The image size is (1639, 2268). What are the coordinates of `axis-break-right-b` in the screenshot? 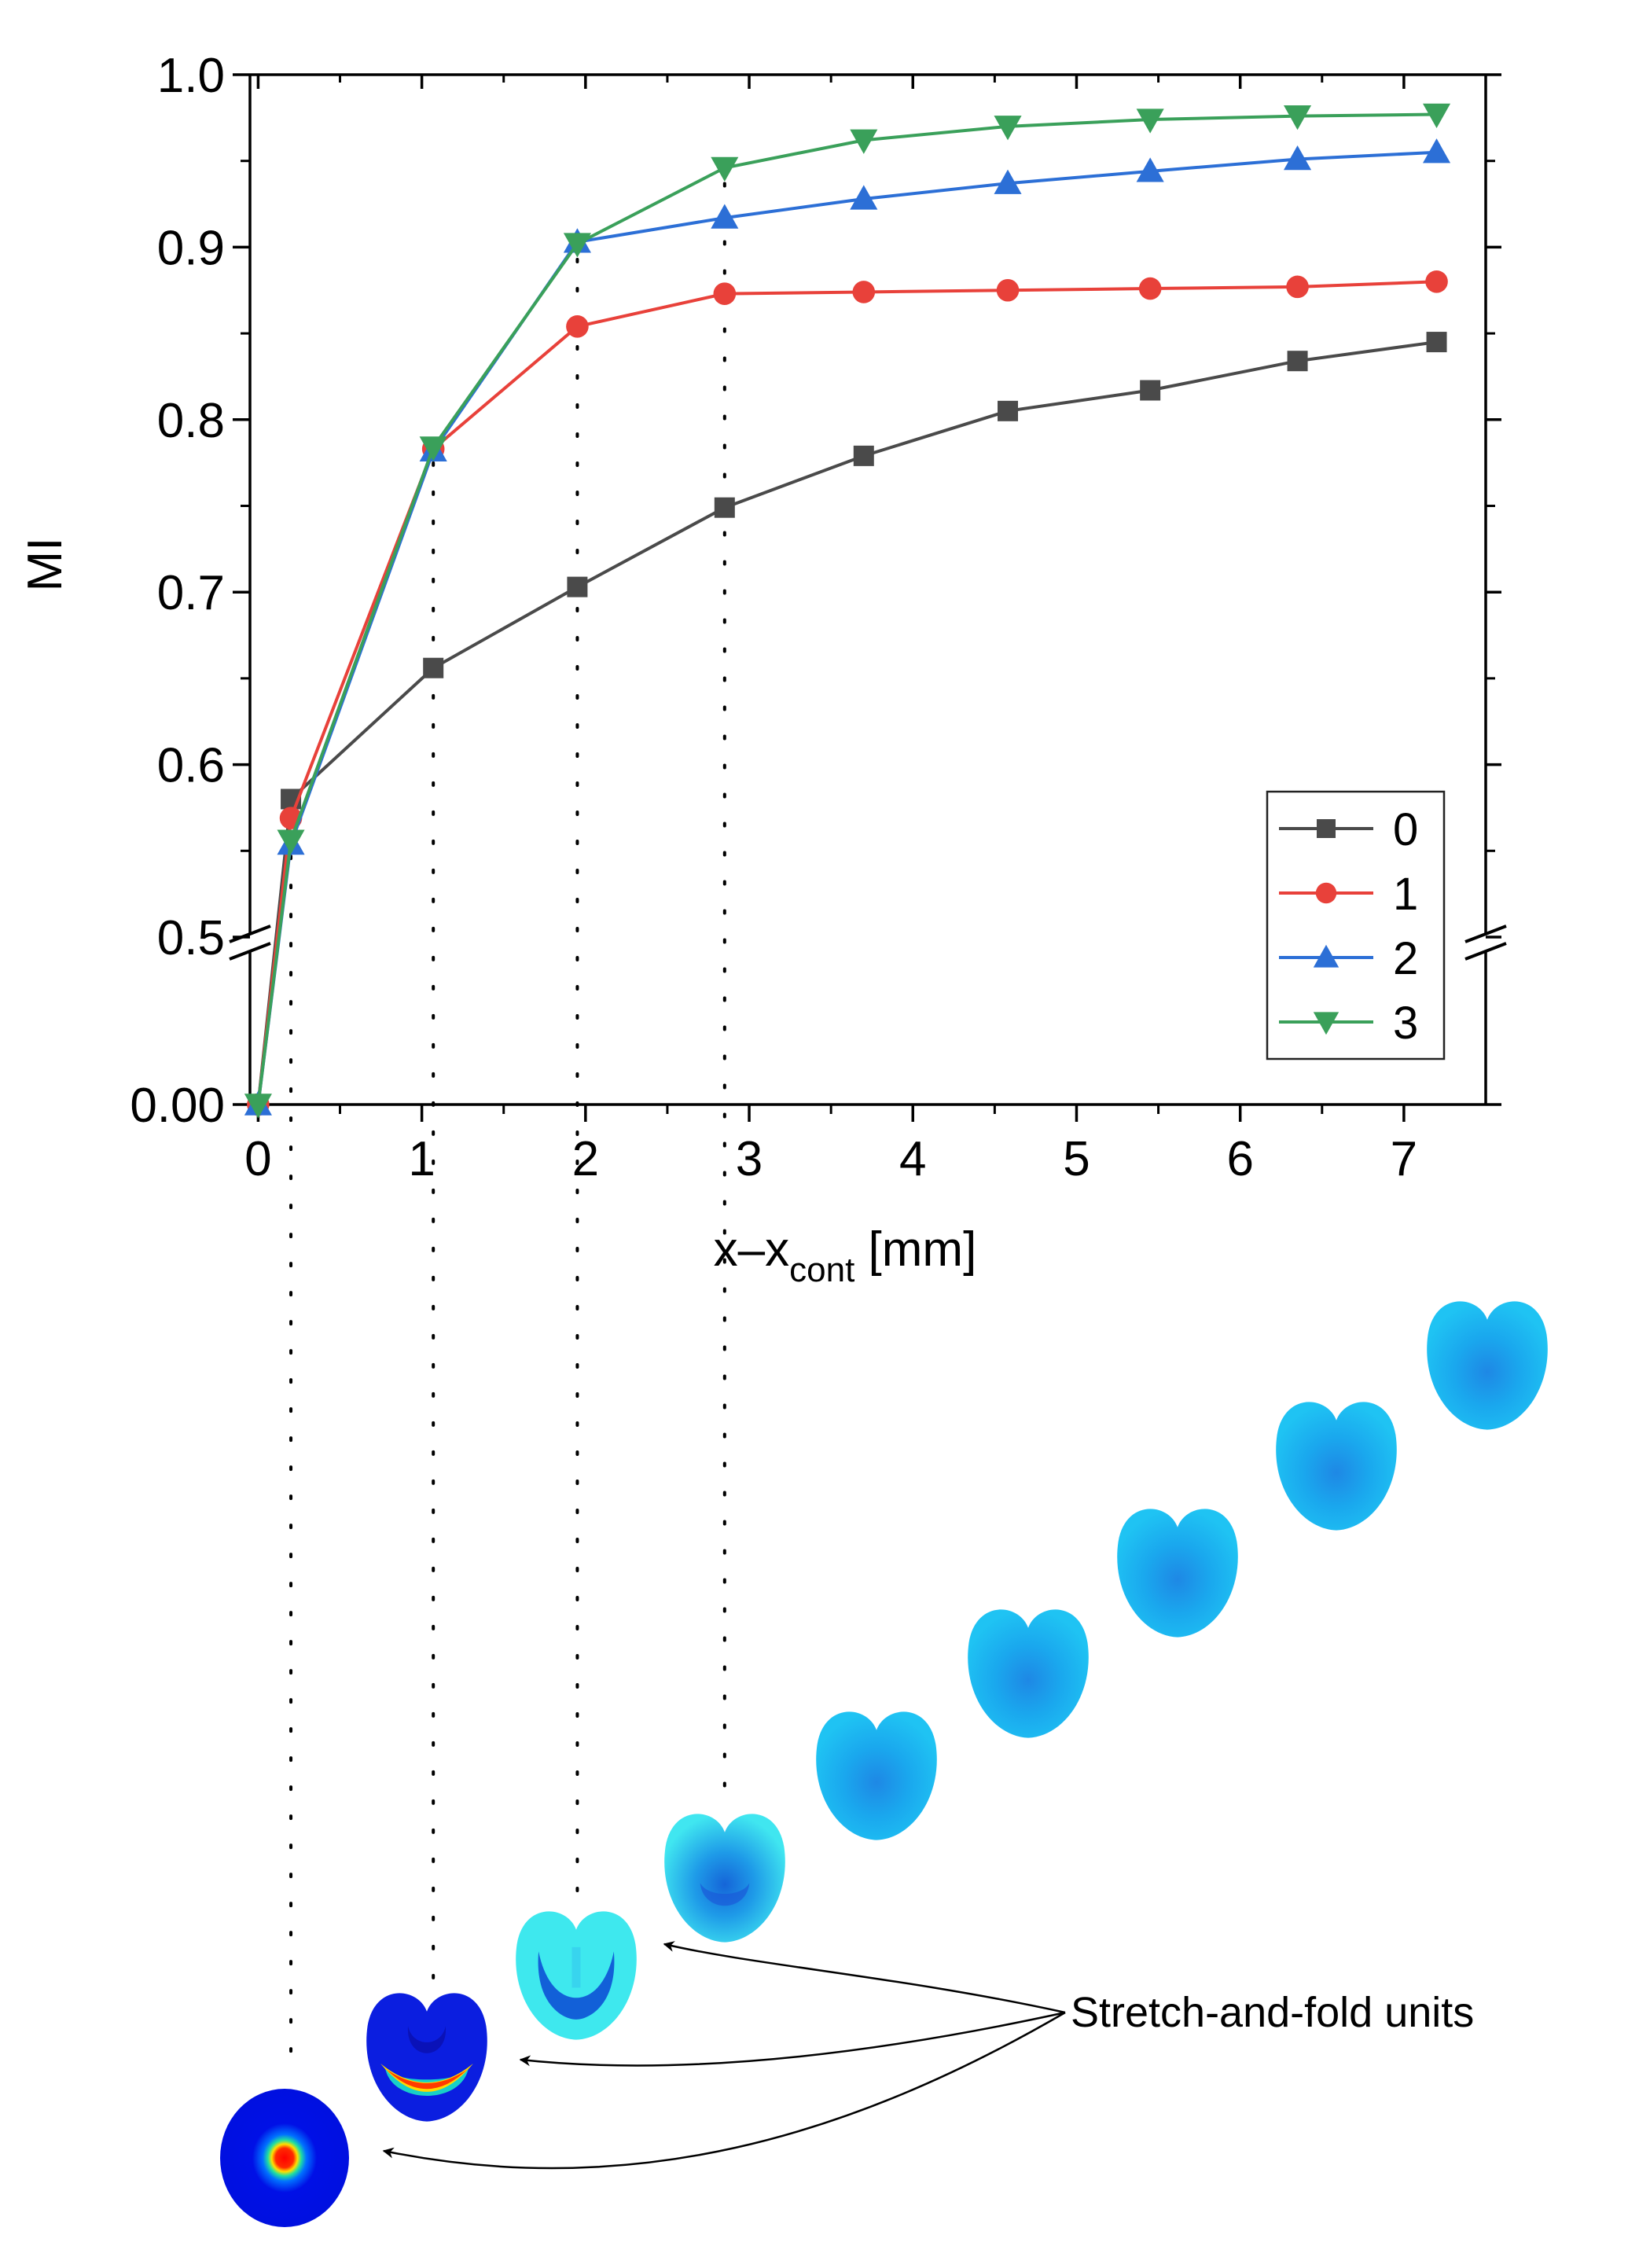 It's located at (1485, 951).